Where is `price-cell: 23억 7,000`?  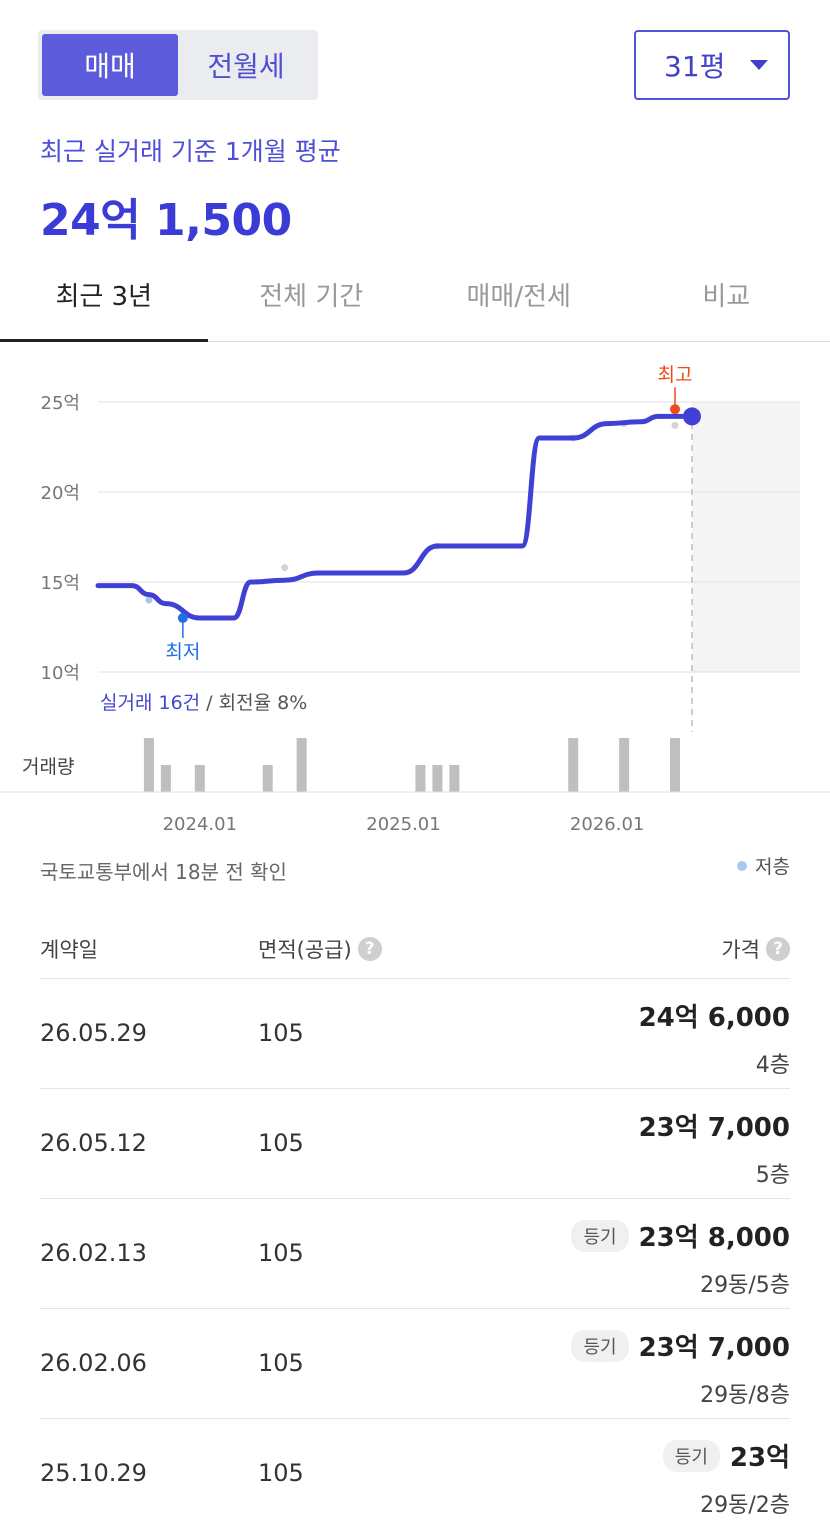
price-cell: 23억 7,000 is located at coordinates (714, 1125).